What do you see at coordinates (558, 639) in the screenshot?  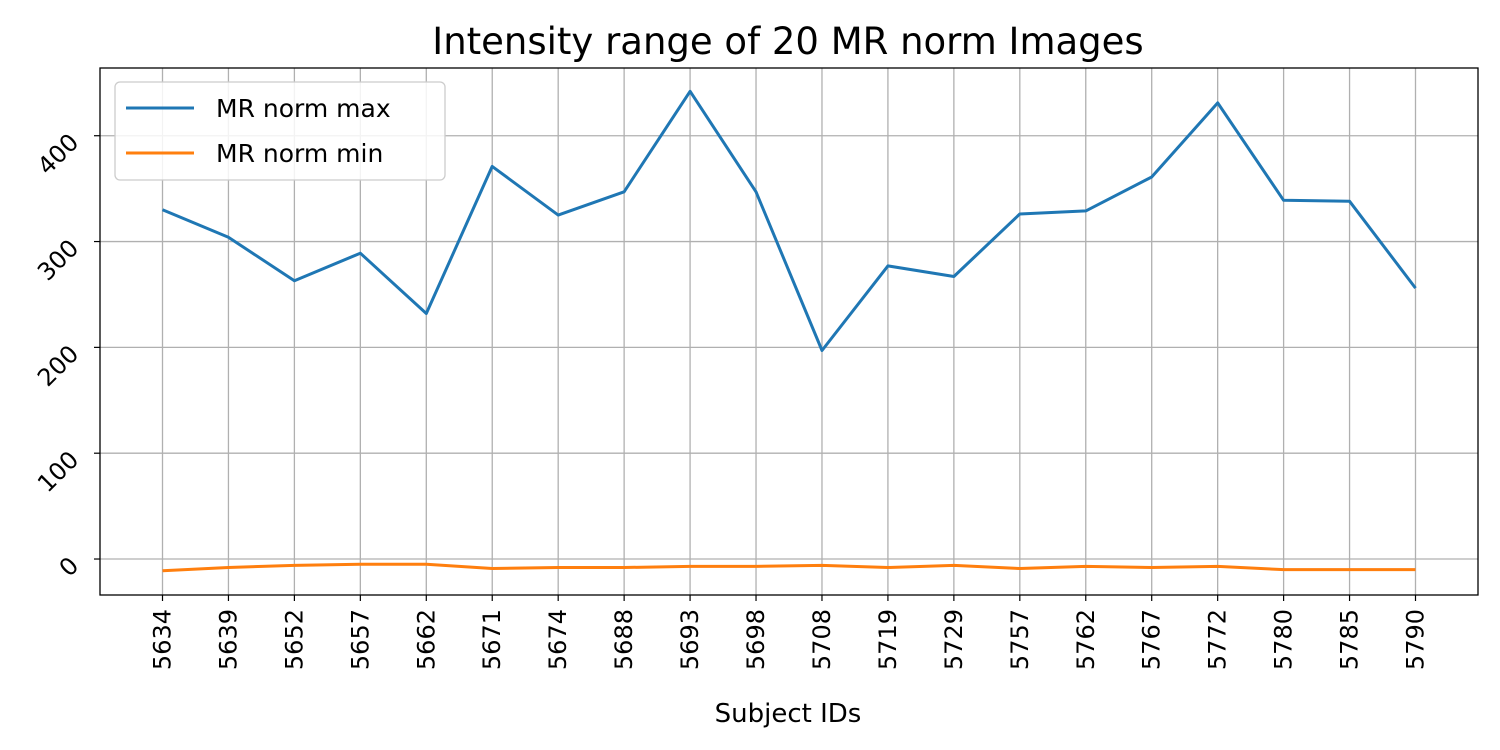 I see `x-tick-label: 5674` at bounding box center [558, 639].